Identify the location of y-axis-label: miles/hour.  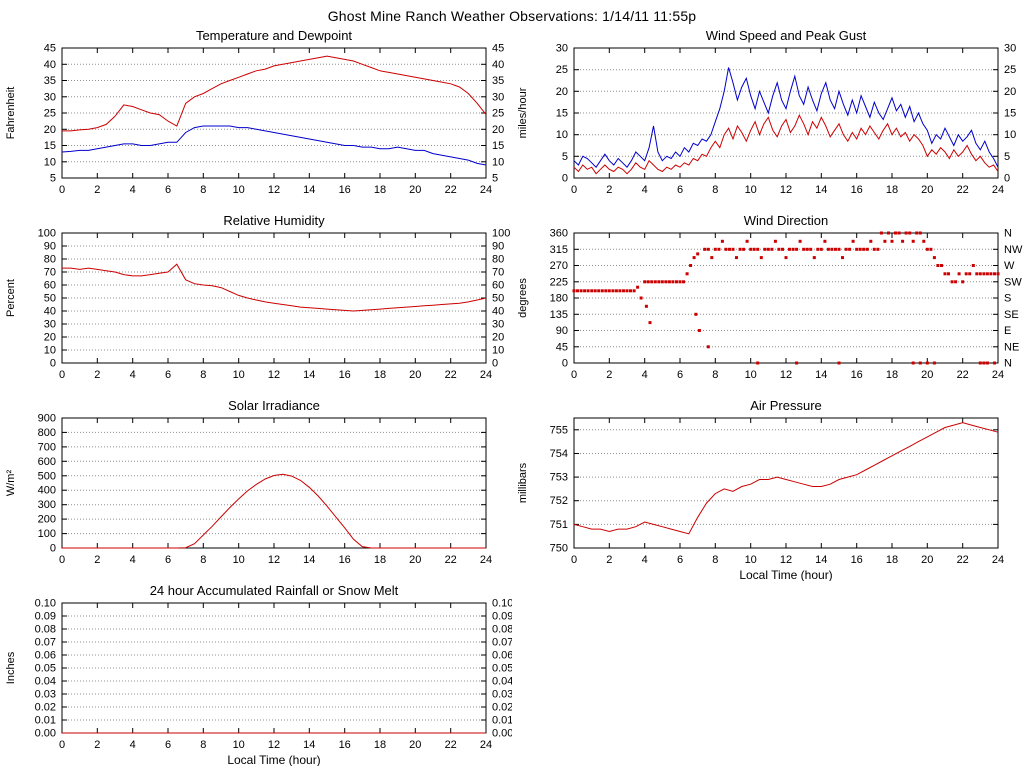
(523, 112).